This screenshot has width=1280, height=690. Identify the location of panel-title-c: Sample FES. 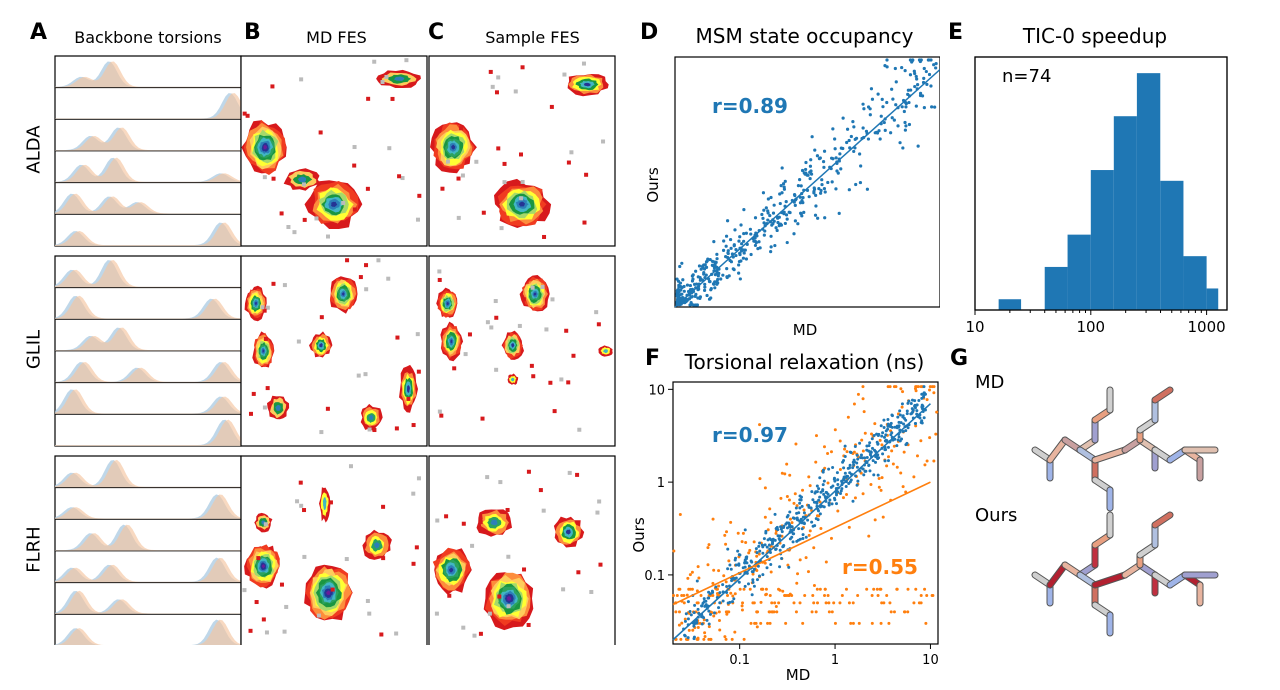
(532, 37).